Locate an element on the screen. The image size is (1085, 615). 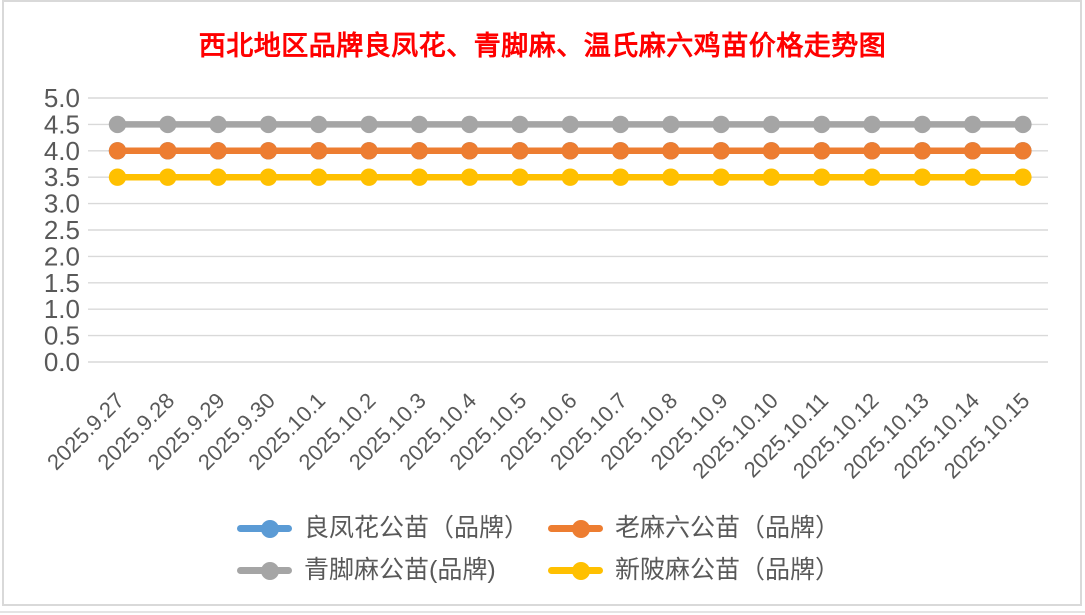
y-axis-tick-label: 2.5 is located at coordinates (62, 230).